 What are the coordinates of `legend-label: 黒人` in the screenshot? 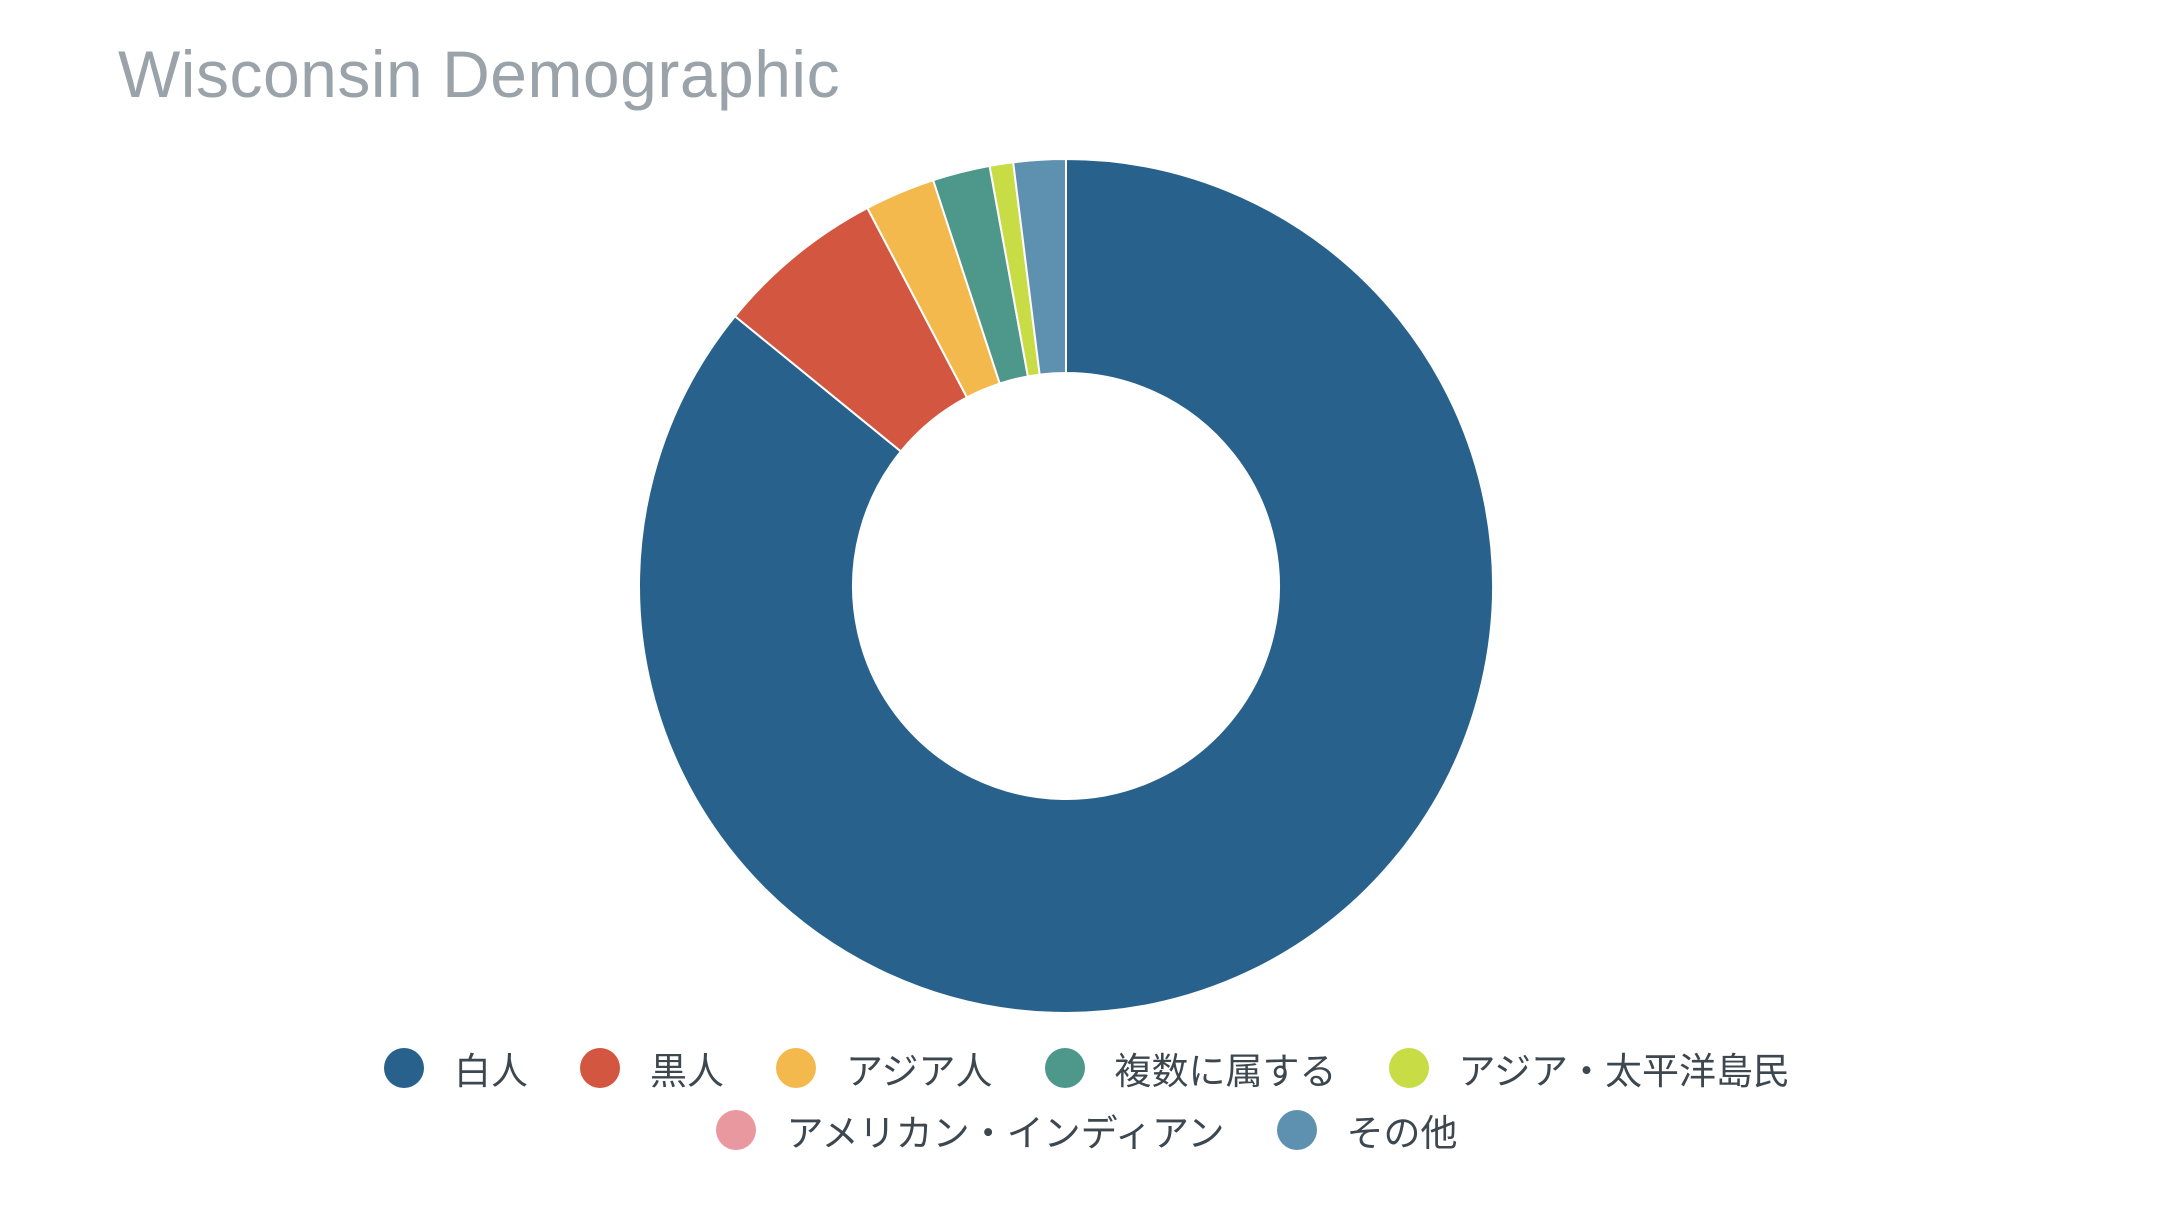 It's located at (686, 1071).